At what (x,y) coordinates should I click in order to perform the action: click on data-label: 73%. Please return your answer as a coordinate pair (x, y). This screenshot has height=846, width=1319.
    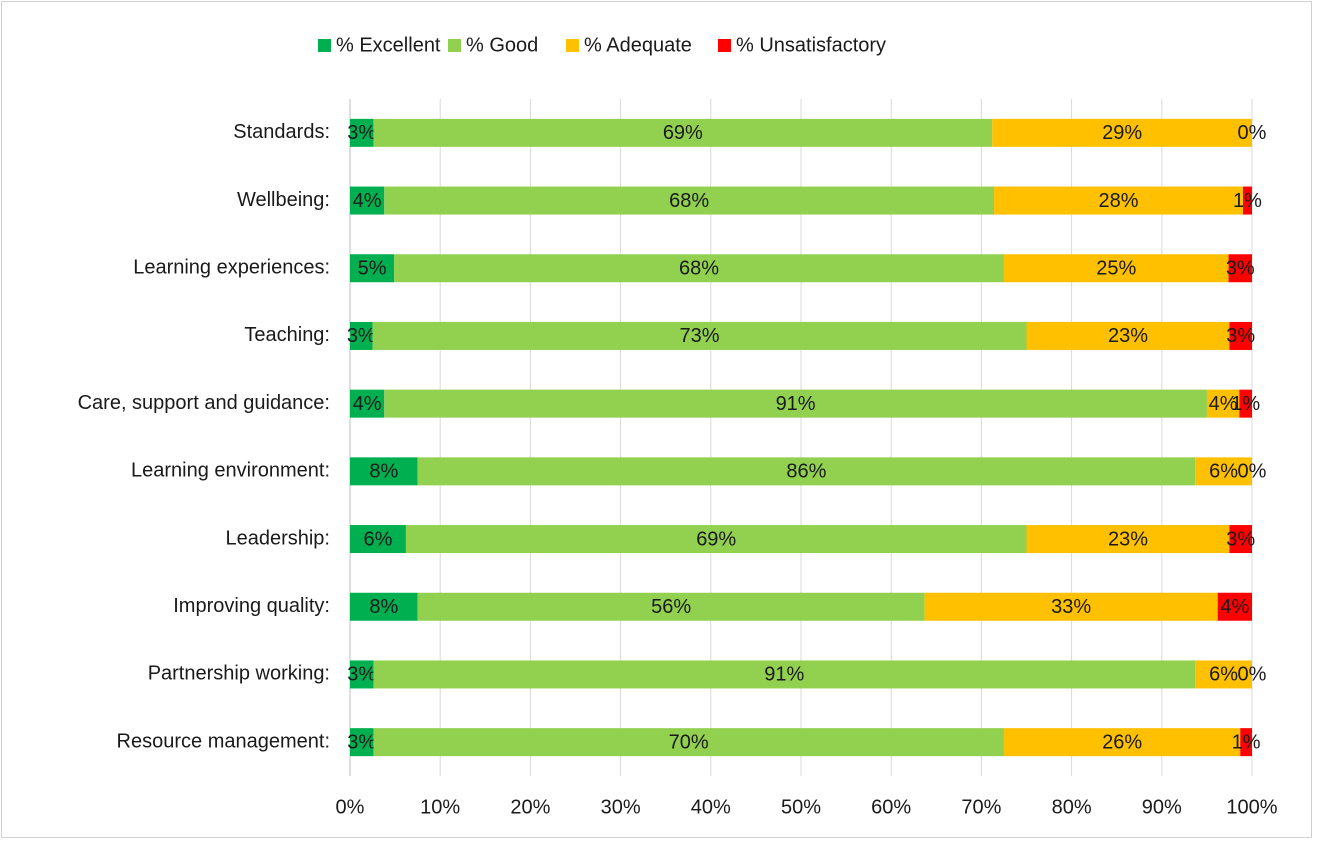
    Looking at the image, I should click on (700, 336).